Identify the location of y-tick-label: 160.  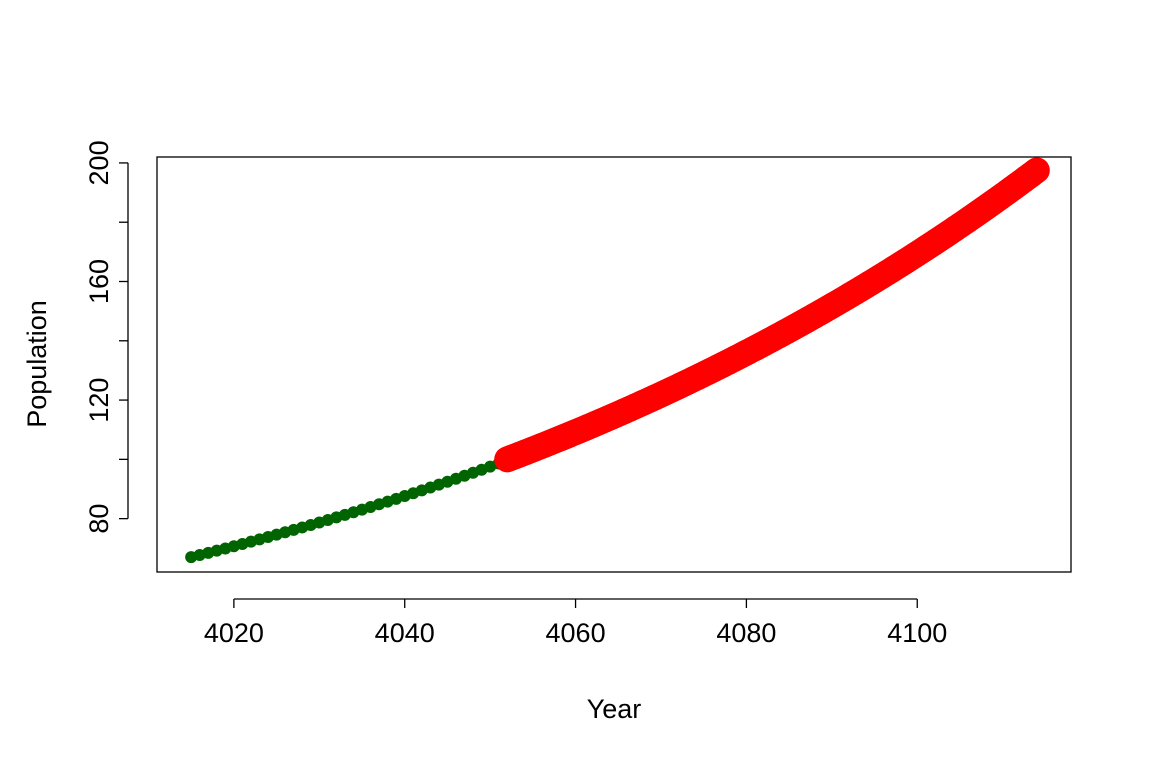
(99, 281).